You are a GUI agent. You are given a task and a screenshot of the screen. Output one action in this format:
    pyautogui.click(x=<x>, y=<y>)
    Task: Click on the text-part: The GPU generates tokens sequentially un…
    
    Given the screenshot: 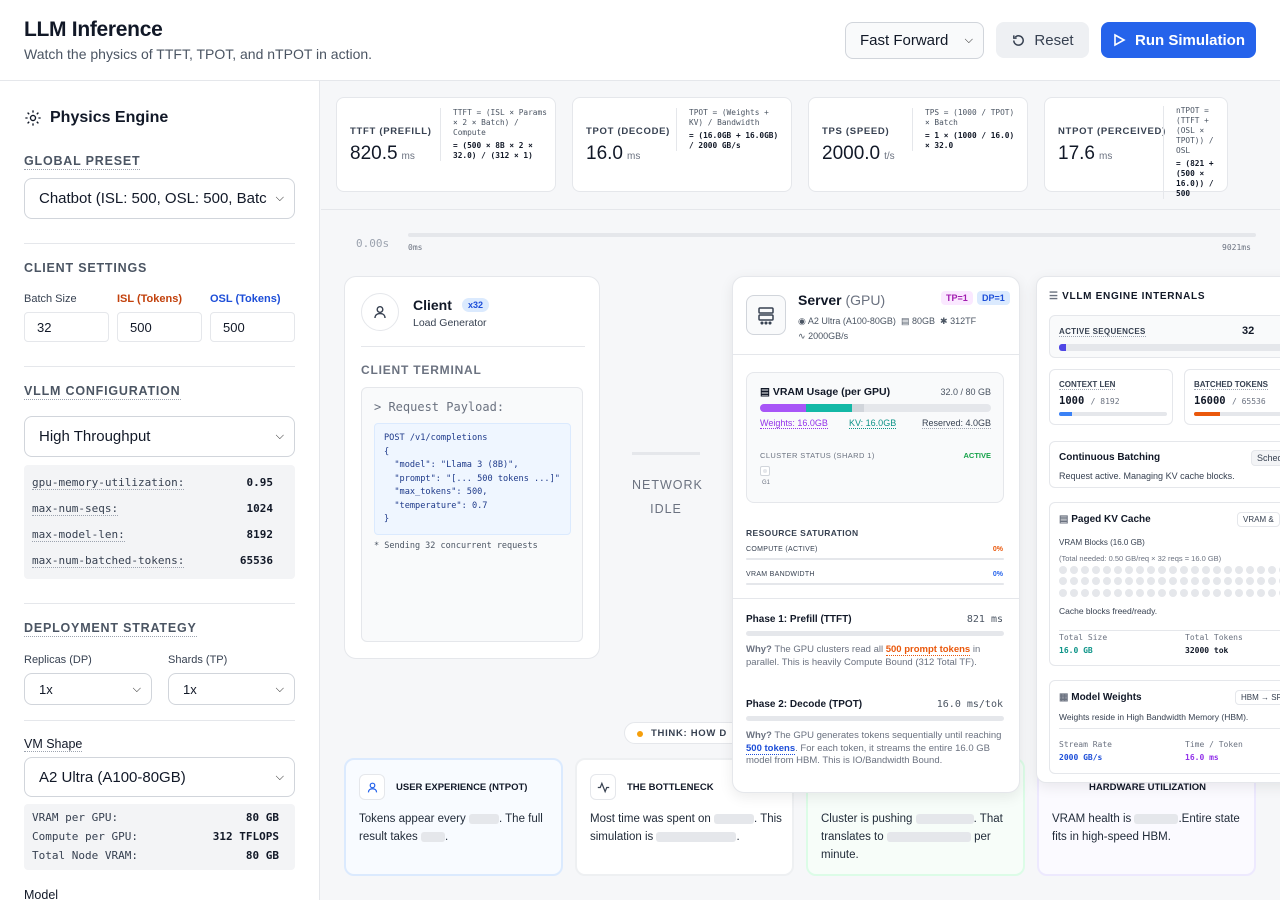 What is the action you would take?
    pyautogui.click(x=888, y=735)
    